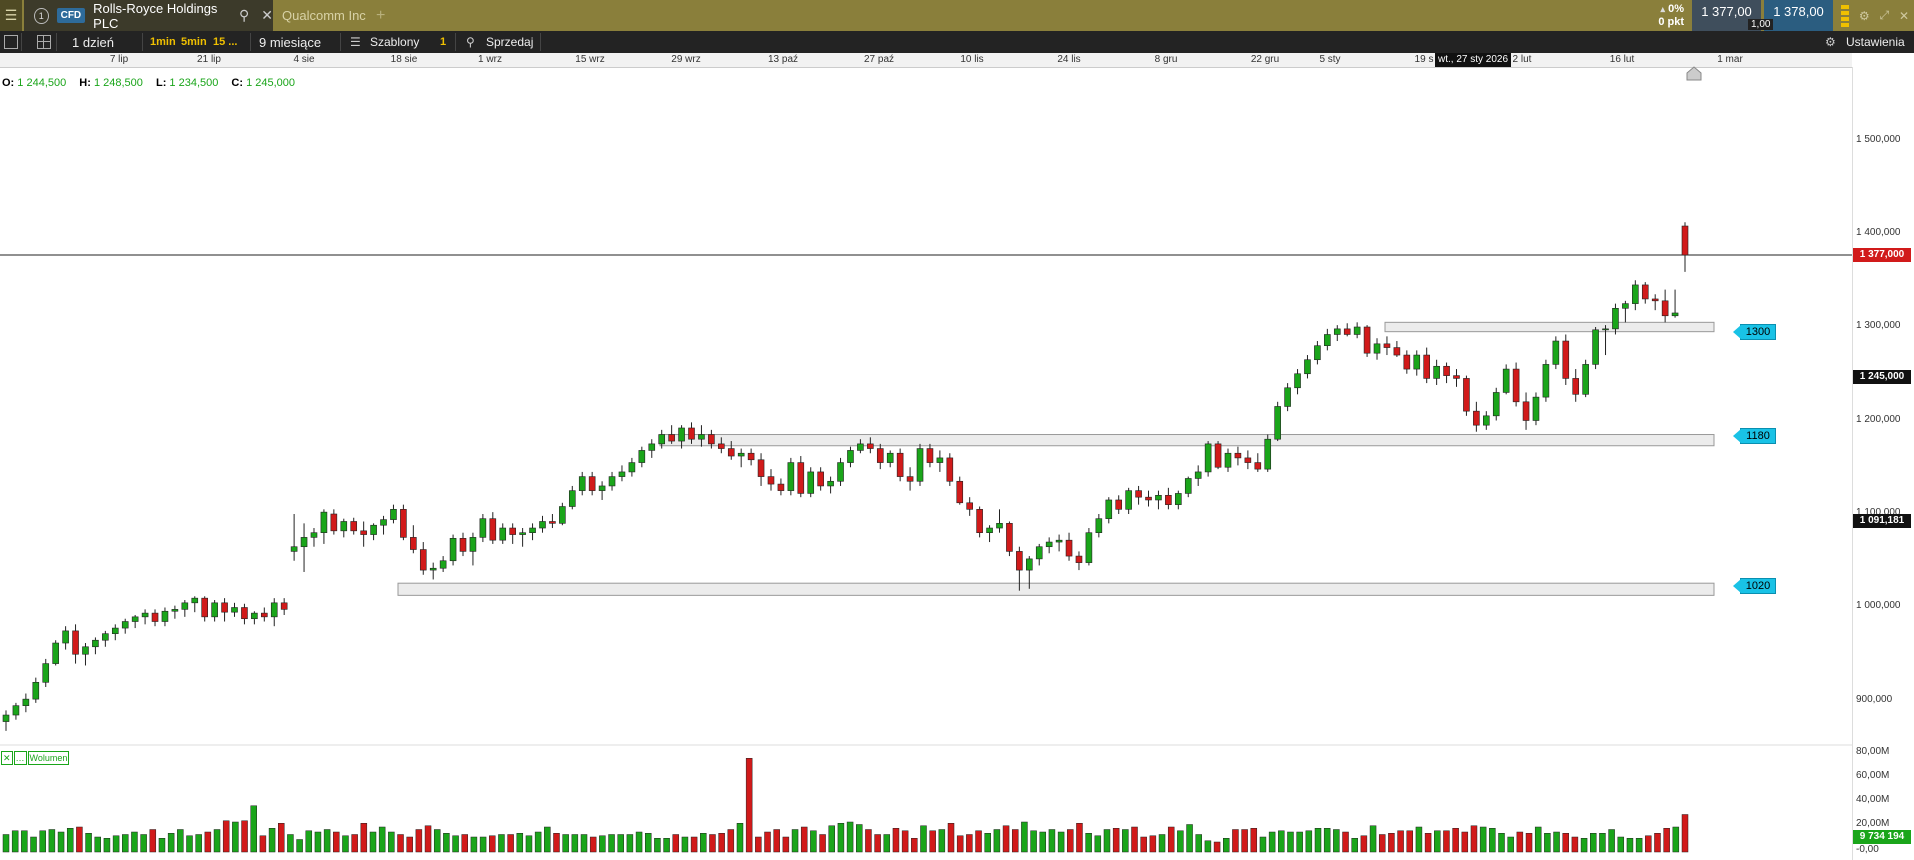  What do you see at coordinates (1904, 15) in the screenshot?
I see `close-window-icon: ✕` at bounding box center [1904, 15].